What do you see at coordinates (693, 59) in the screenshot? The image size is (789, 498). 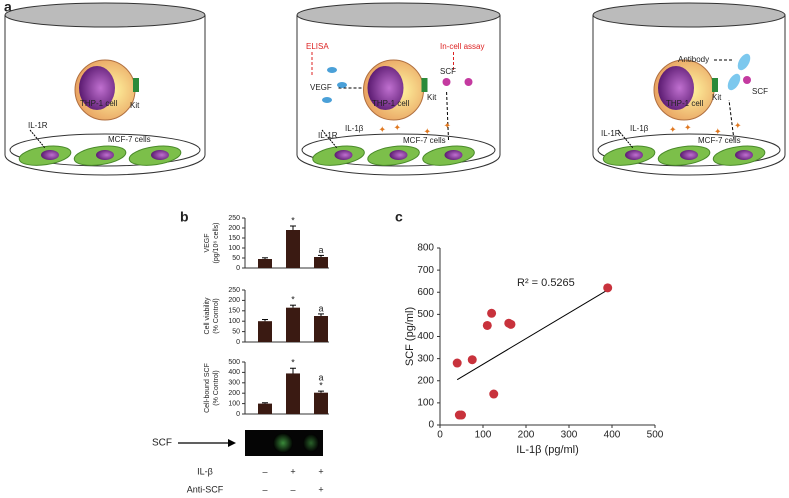 I see `antibody-label: Antibody` at bounding box center [693, 59].